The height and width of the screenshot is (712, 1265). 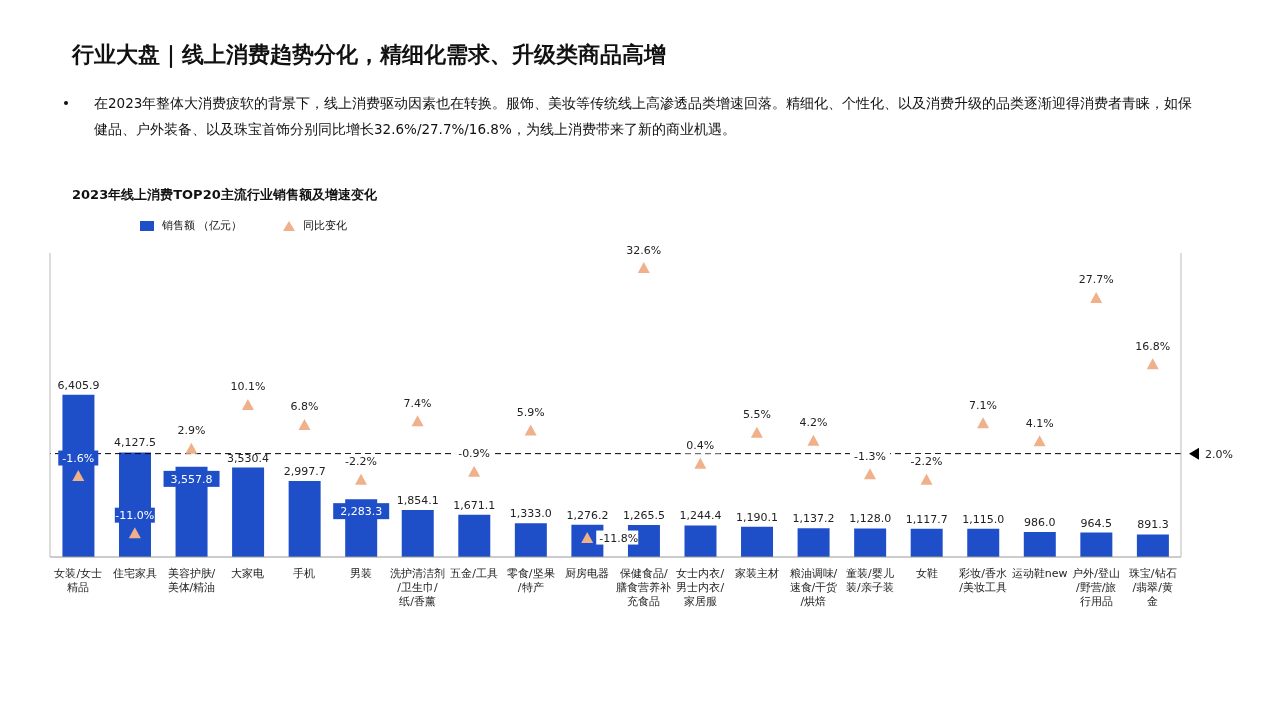 I want to click on data-label: 4.2%, so click(x=813, y=423).